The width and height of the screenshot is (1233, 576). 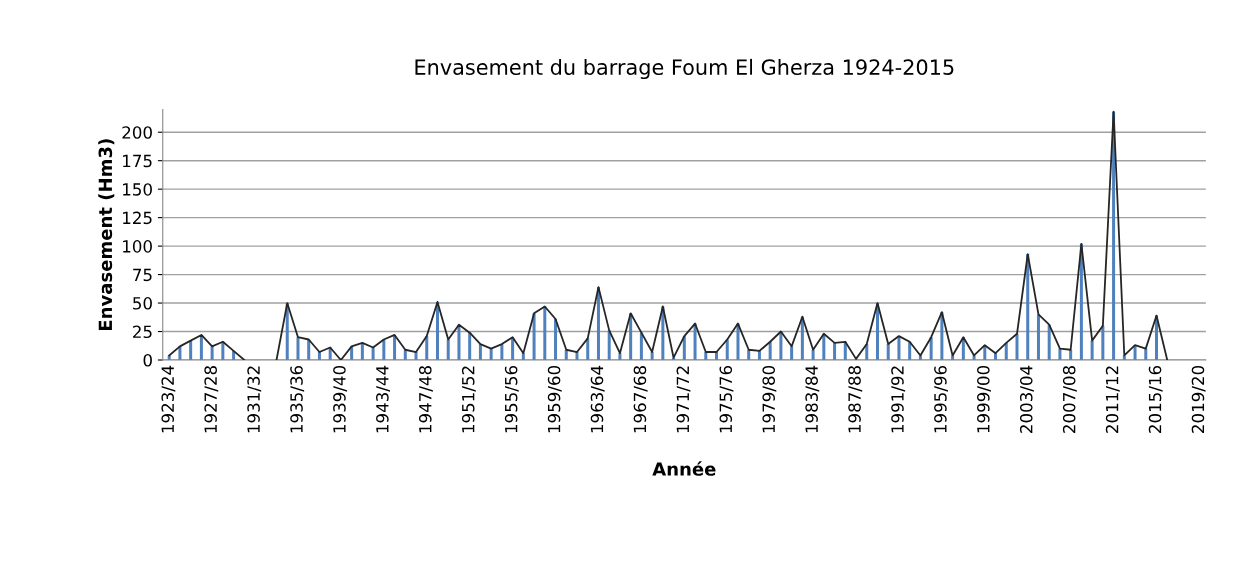 What do you see at coordinates (383, 399) in the screenshot?
I see `x-tick-label: 1943/44` at bounding box center [383, 399].